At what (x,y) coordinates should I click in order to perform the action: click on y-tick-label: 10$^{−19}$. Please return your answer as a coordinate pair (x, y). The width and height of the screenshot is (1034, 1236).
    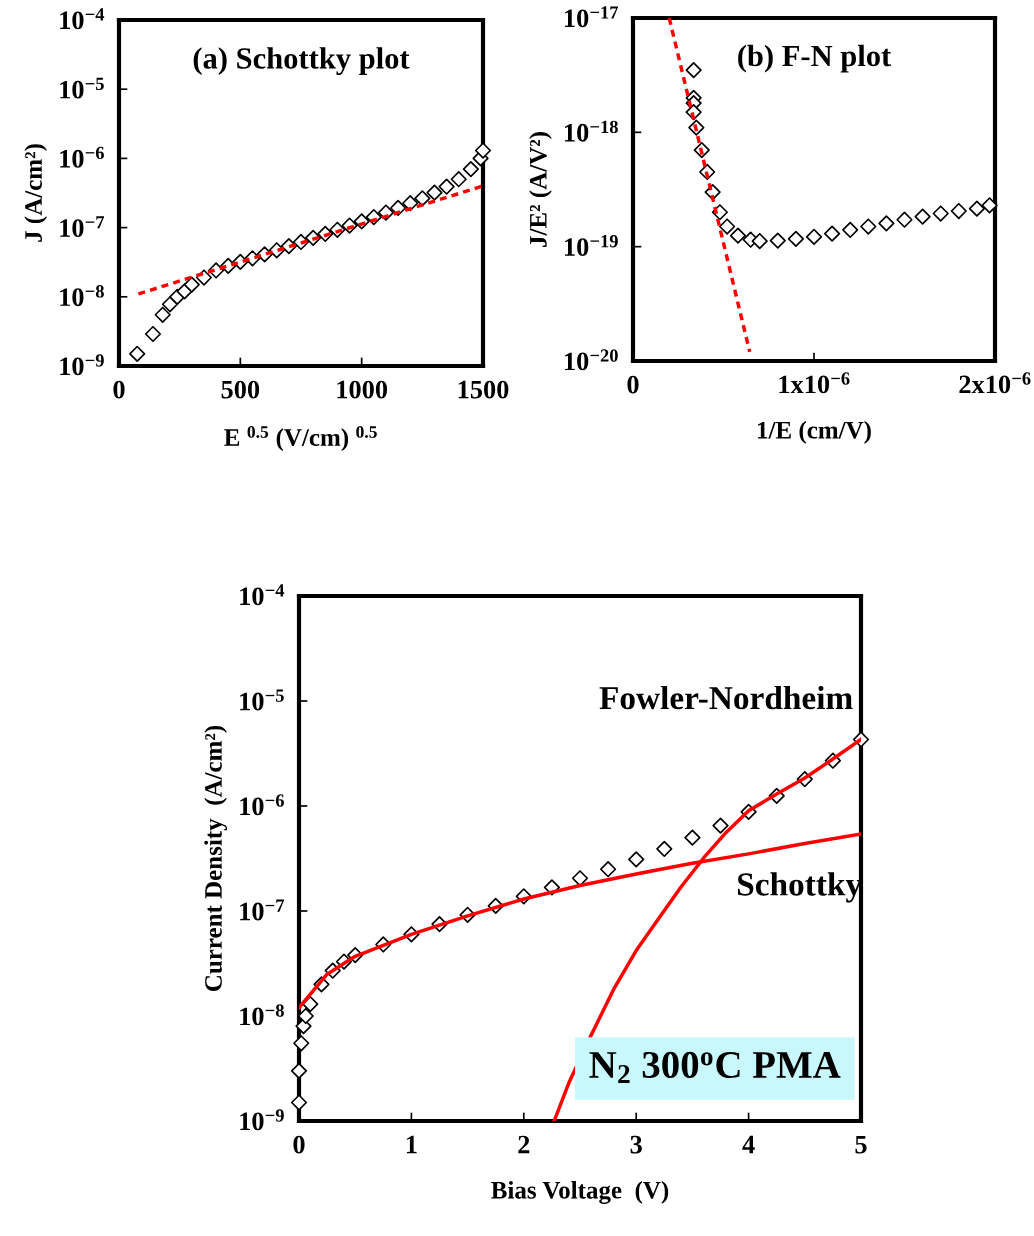
    Looking at the image, I should click on (591, 245).